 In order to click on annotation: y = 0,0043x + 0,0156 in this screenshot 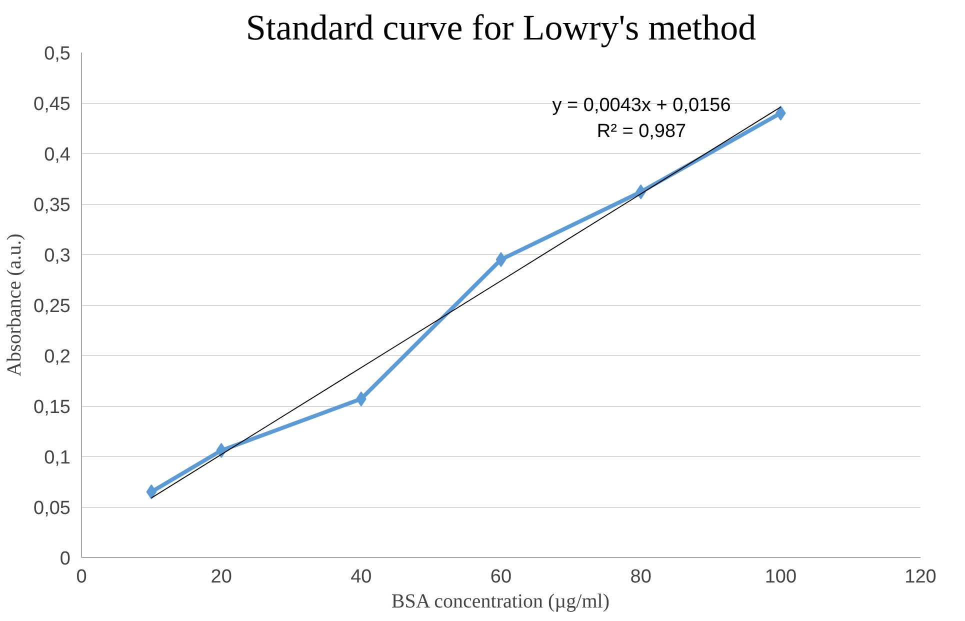, I will do `click(641, 105)`.